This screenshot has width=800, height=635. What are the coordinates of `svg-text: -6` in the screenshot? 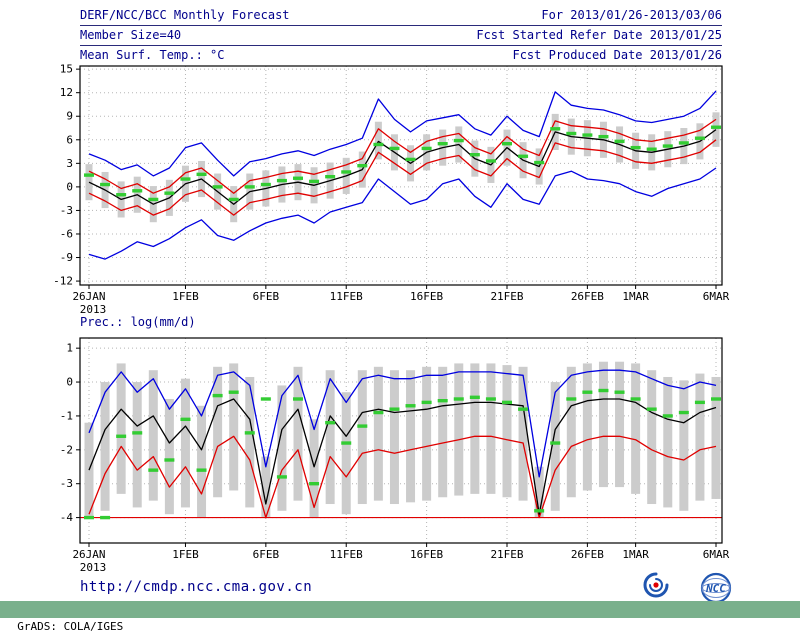 It's located at (66, 233).